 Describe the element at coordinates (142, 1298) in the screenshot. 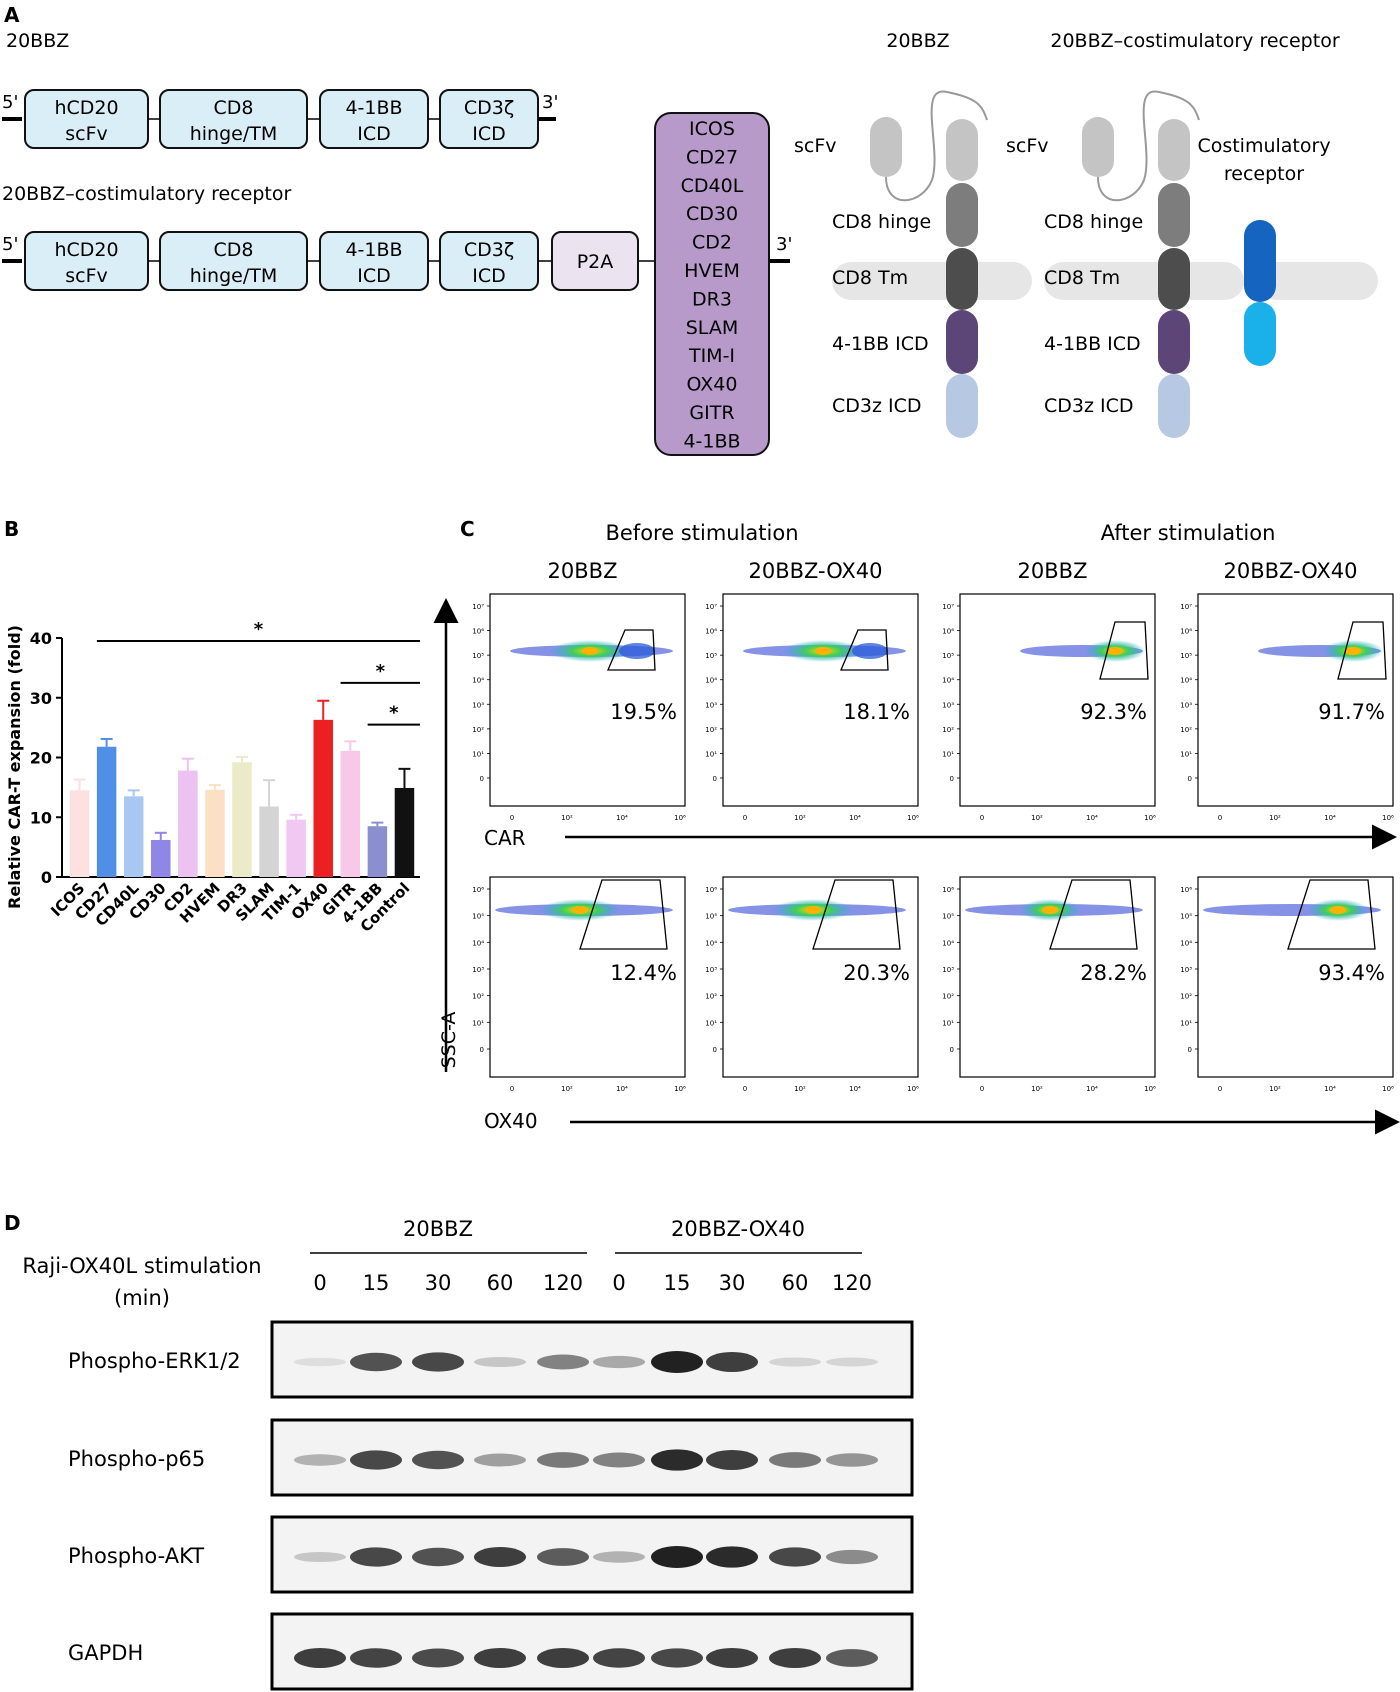

I see `stimulation-unit: (min)` at that location.